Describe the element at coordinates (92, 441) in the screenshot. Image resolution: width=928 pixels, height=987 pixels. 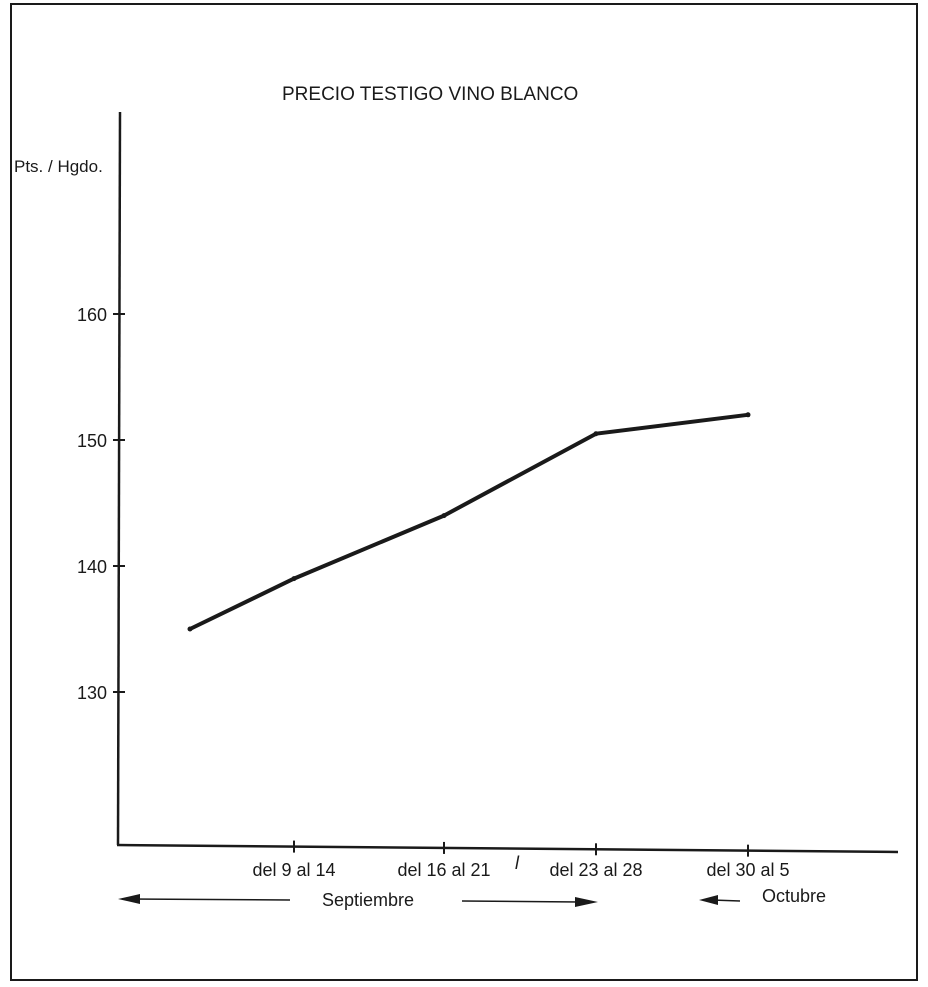
I see `y-tick-label: 150` at that location.